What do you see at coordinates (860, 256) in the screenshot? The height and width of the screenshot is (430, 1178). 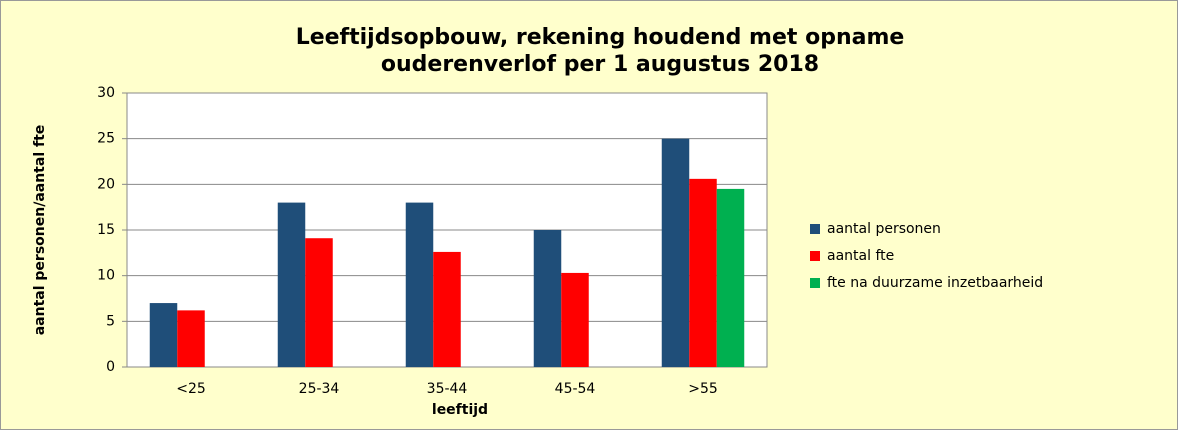 I see `legend-label: aantal fte` at bounding box center [860, 256].